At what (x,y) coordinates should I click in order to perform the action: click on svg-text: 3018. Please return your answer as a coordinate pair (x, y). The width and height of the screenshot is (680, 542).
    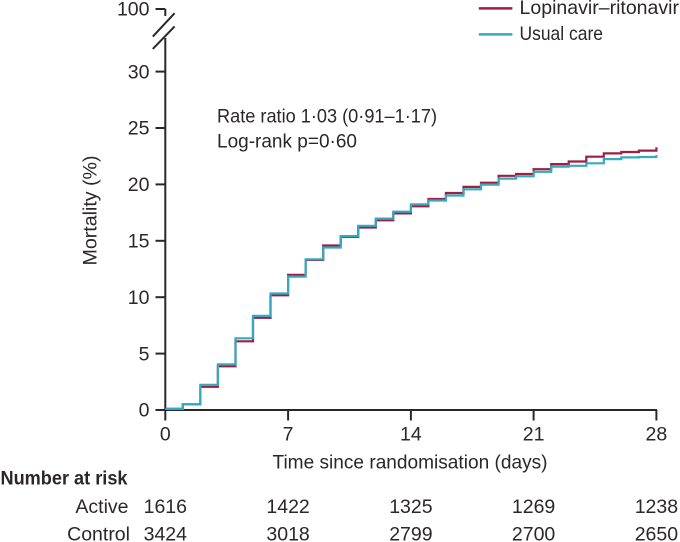
    Looking at the image, I should click on (287, 532).